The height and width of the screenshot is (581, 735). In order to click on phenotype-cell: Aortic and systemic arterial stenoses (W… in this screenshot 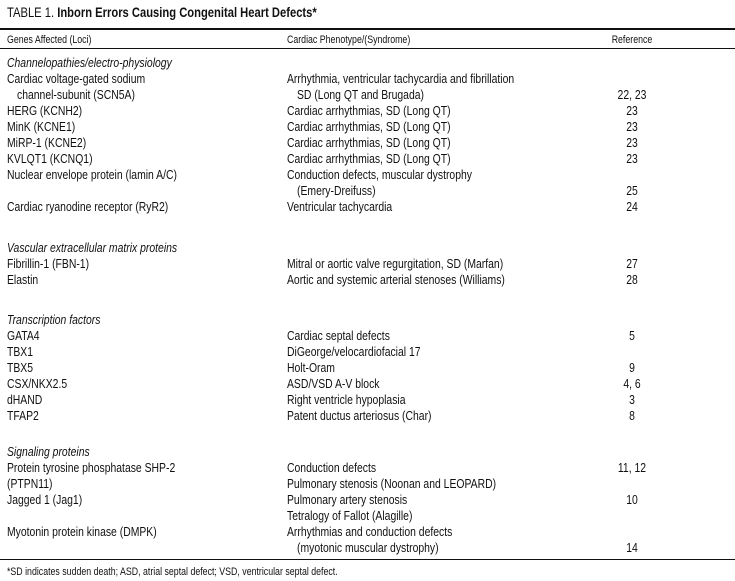, I will do `click(396, 279)`.